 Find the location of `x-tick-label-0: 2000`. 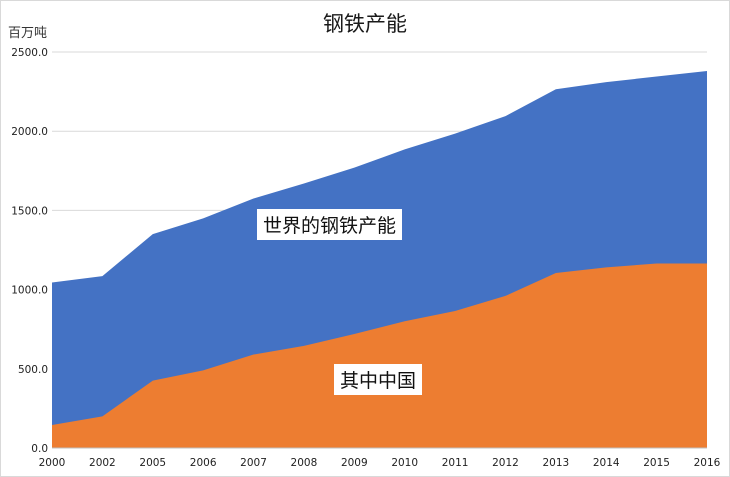

x-tick-label-0: 2000 is located at coordinates (52, 463).